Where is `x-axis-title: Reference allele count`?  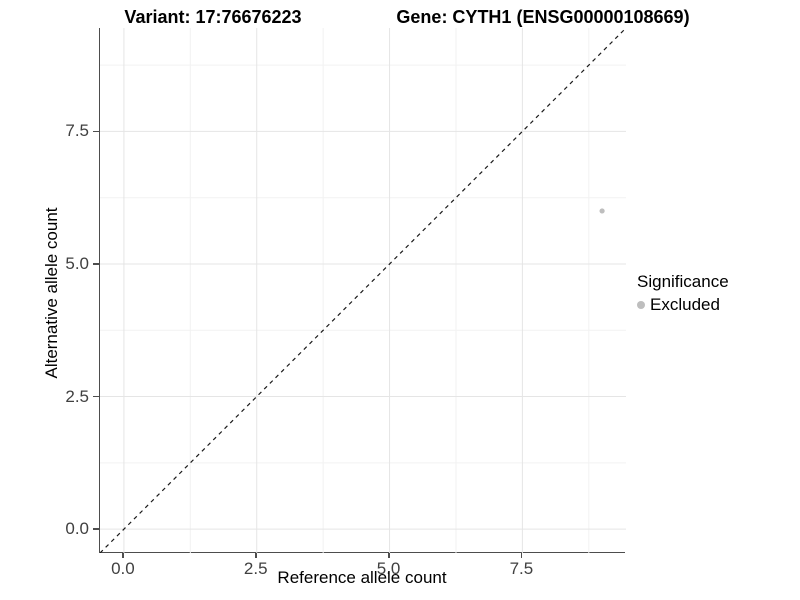
x-axis-title: Reference allele count is located at coordinates (362, 577).